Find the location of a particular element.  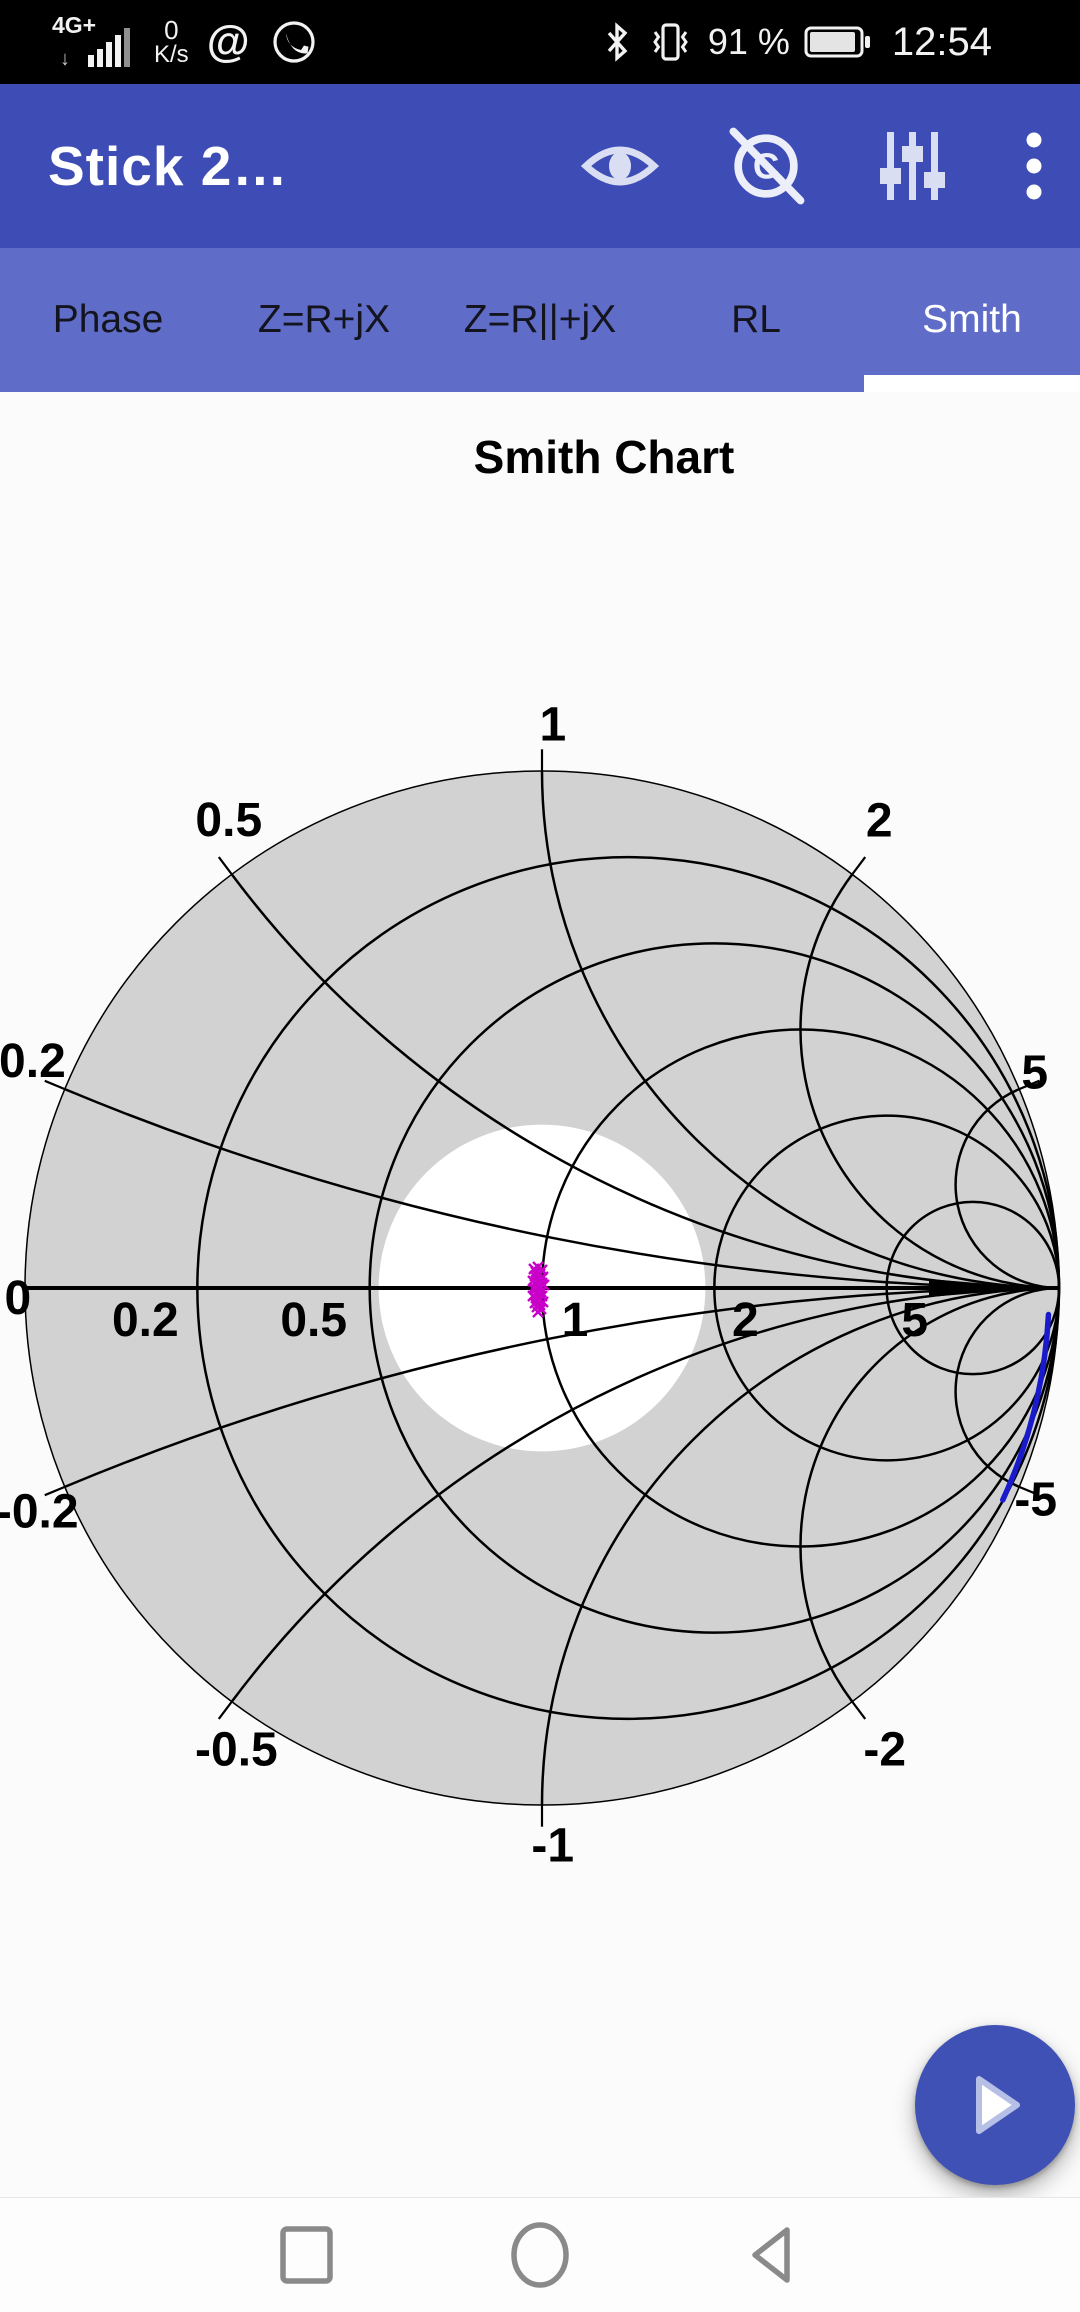

vibrate-icon is located at coordinates (670, 42).